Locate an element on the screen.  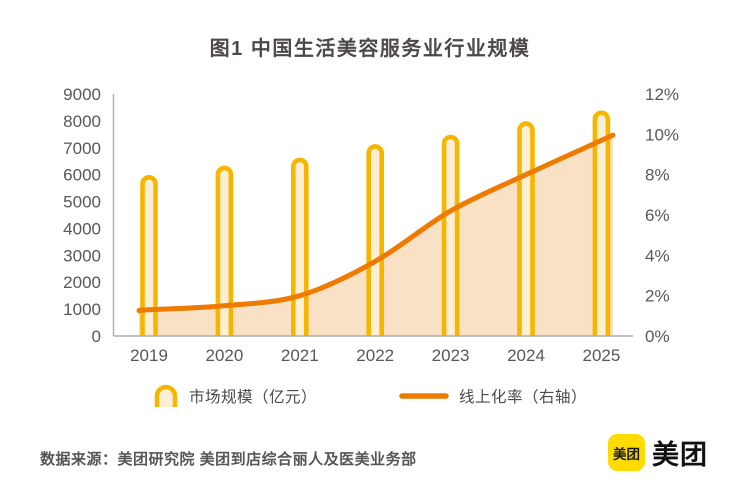
meituan-logo-badge-text: 美团 is located at coordinates (626, 454).